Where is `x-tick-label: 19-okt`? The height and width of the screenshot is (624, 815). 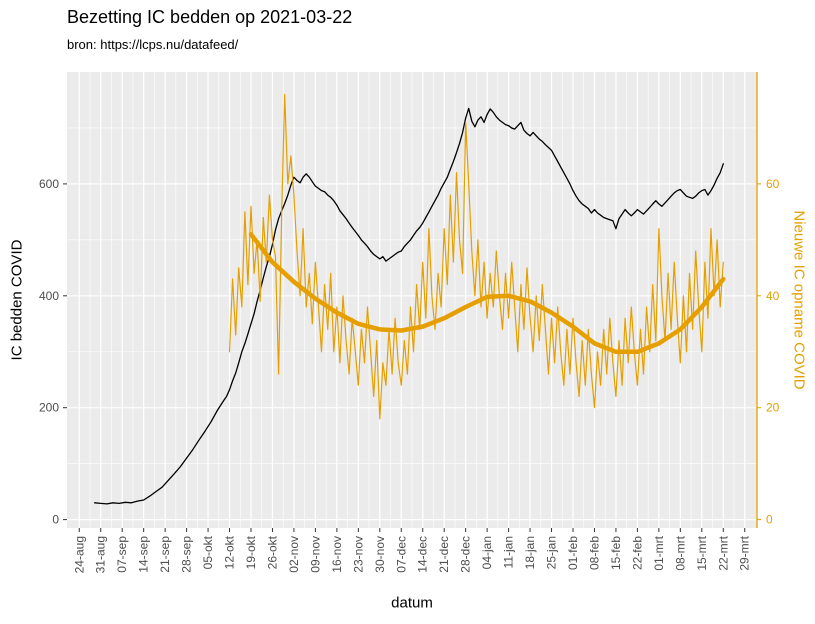
x-tick-label: 19-okt is located at coordinates (251, 552).